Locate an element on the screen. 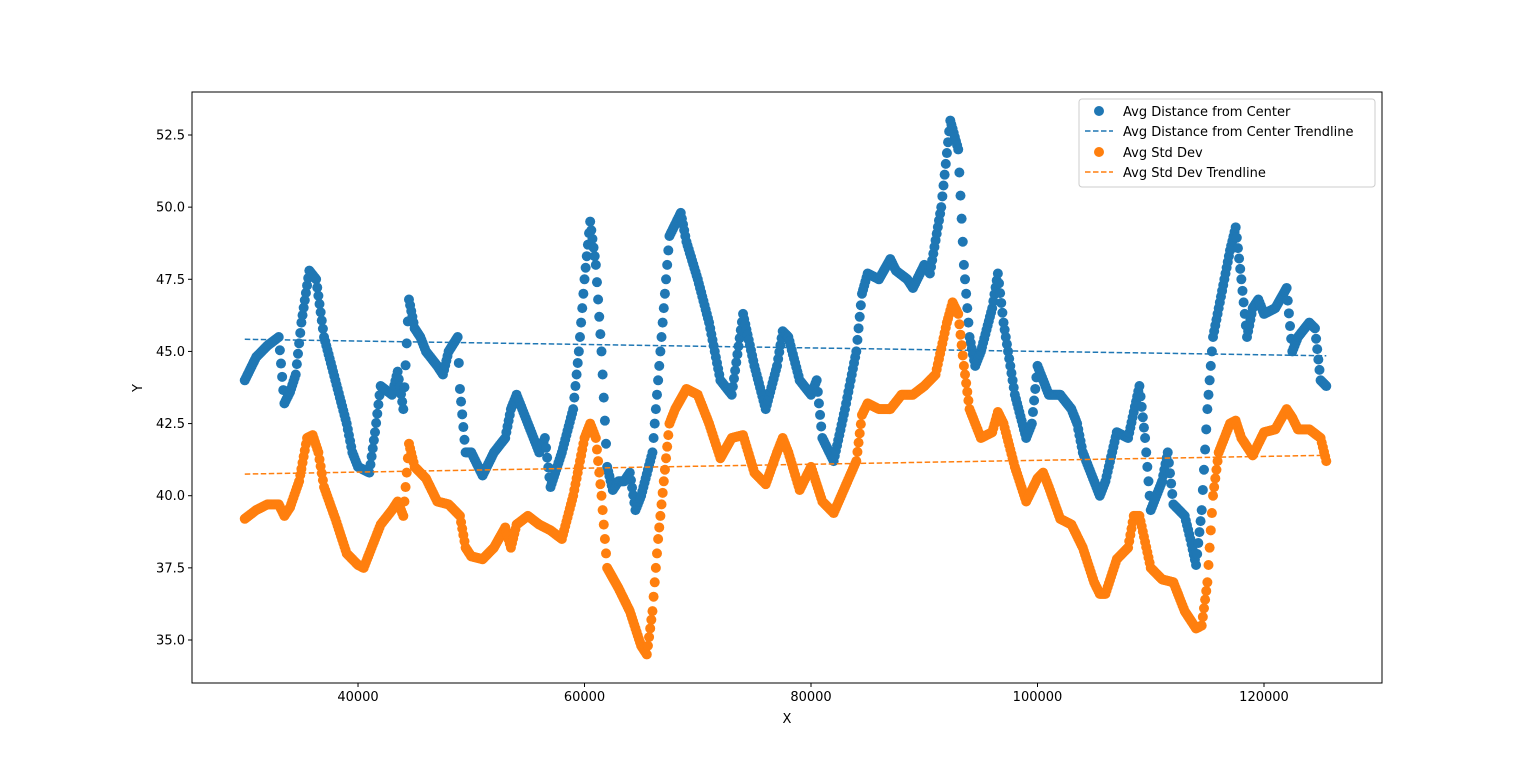  x-tick-label: 120000 is located at coordinates (1264, 697).